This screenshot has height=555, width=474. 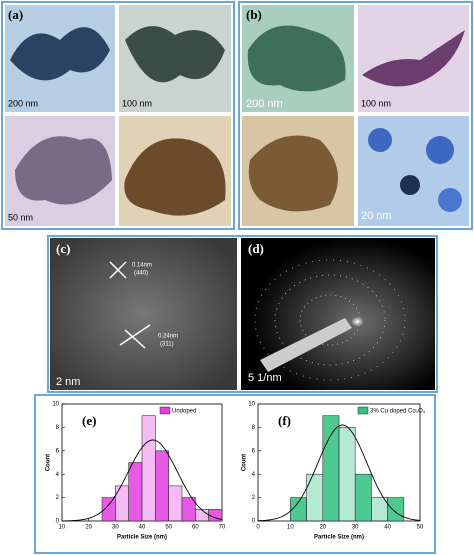 I want to click on annotation: (311), so click(x=167, y=345).